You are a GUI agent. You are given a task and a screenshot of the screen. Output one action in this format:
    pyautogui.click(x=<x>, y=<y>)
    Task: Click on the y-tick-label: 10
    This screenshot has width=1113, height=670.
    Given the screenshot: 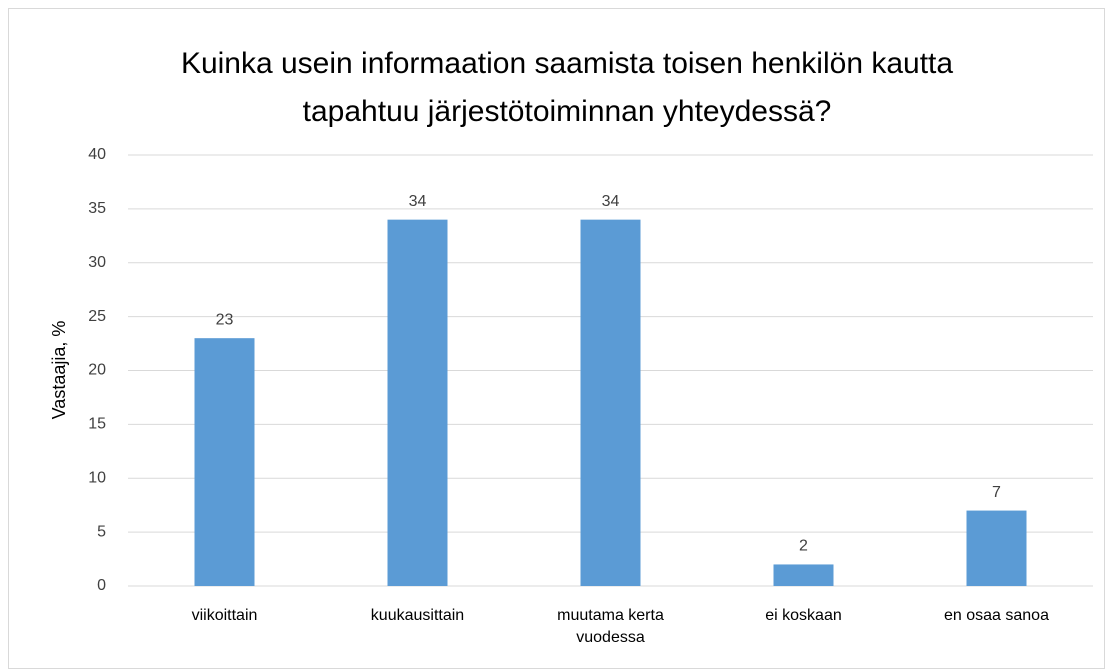 What is the action you would take?
    pyautogui.click(x=97, y=477)
    